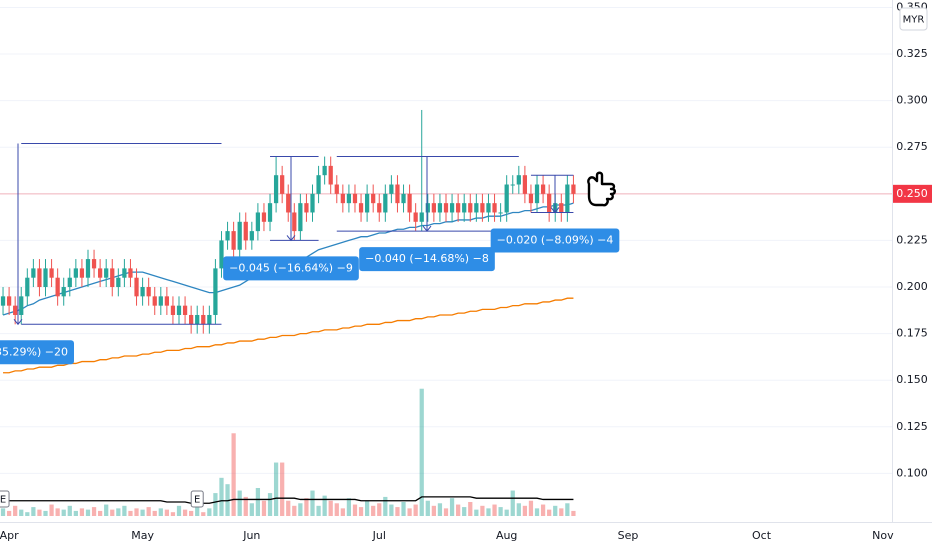 The image size is (932, 550). I want to click on y-tick-label: 0.175, so click(912, 333).